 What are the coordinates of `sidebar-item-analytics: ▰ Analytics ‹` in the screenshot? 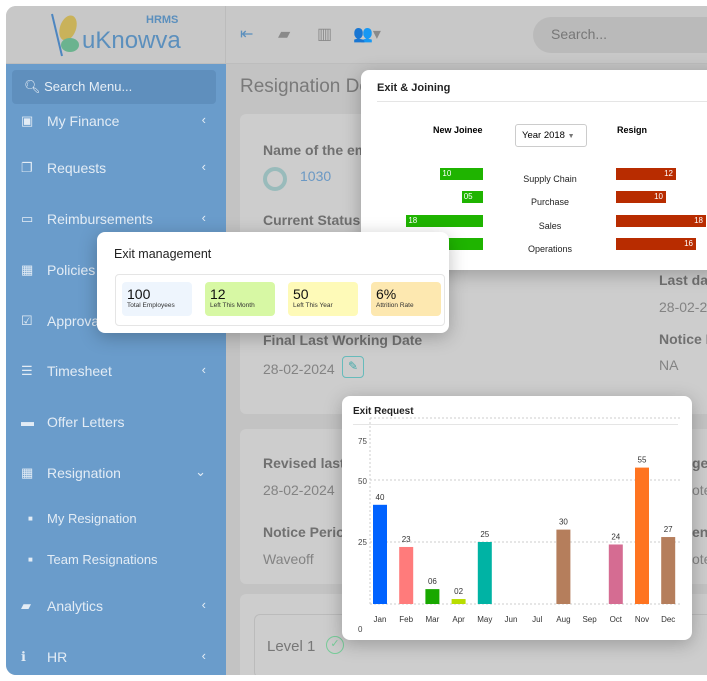 It's located at (116, 606).